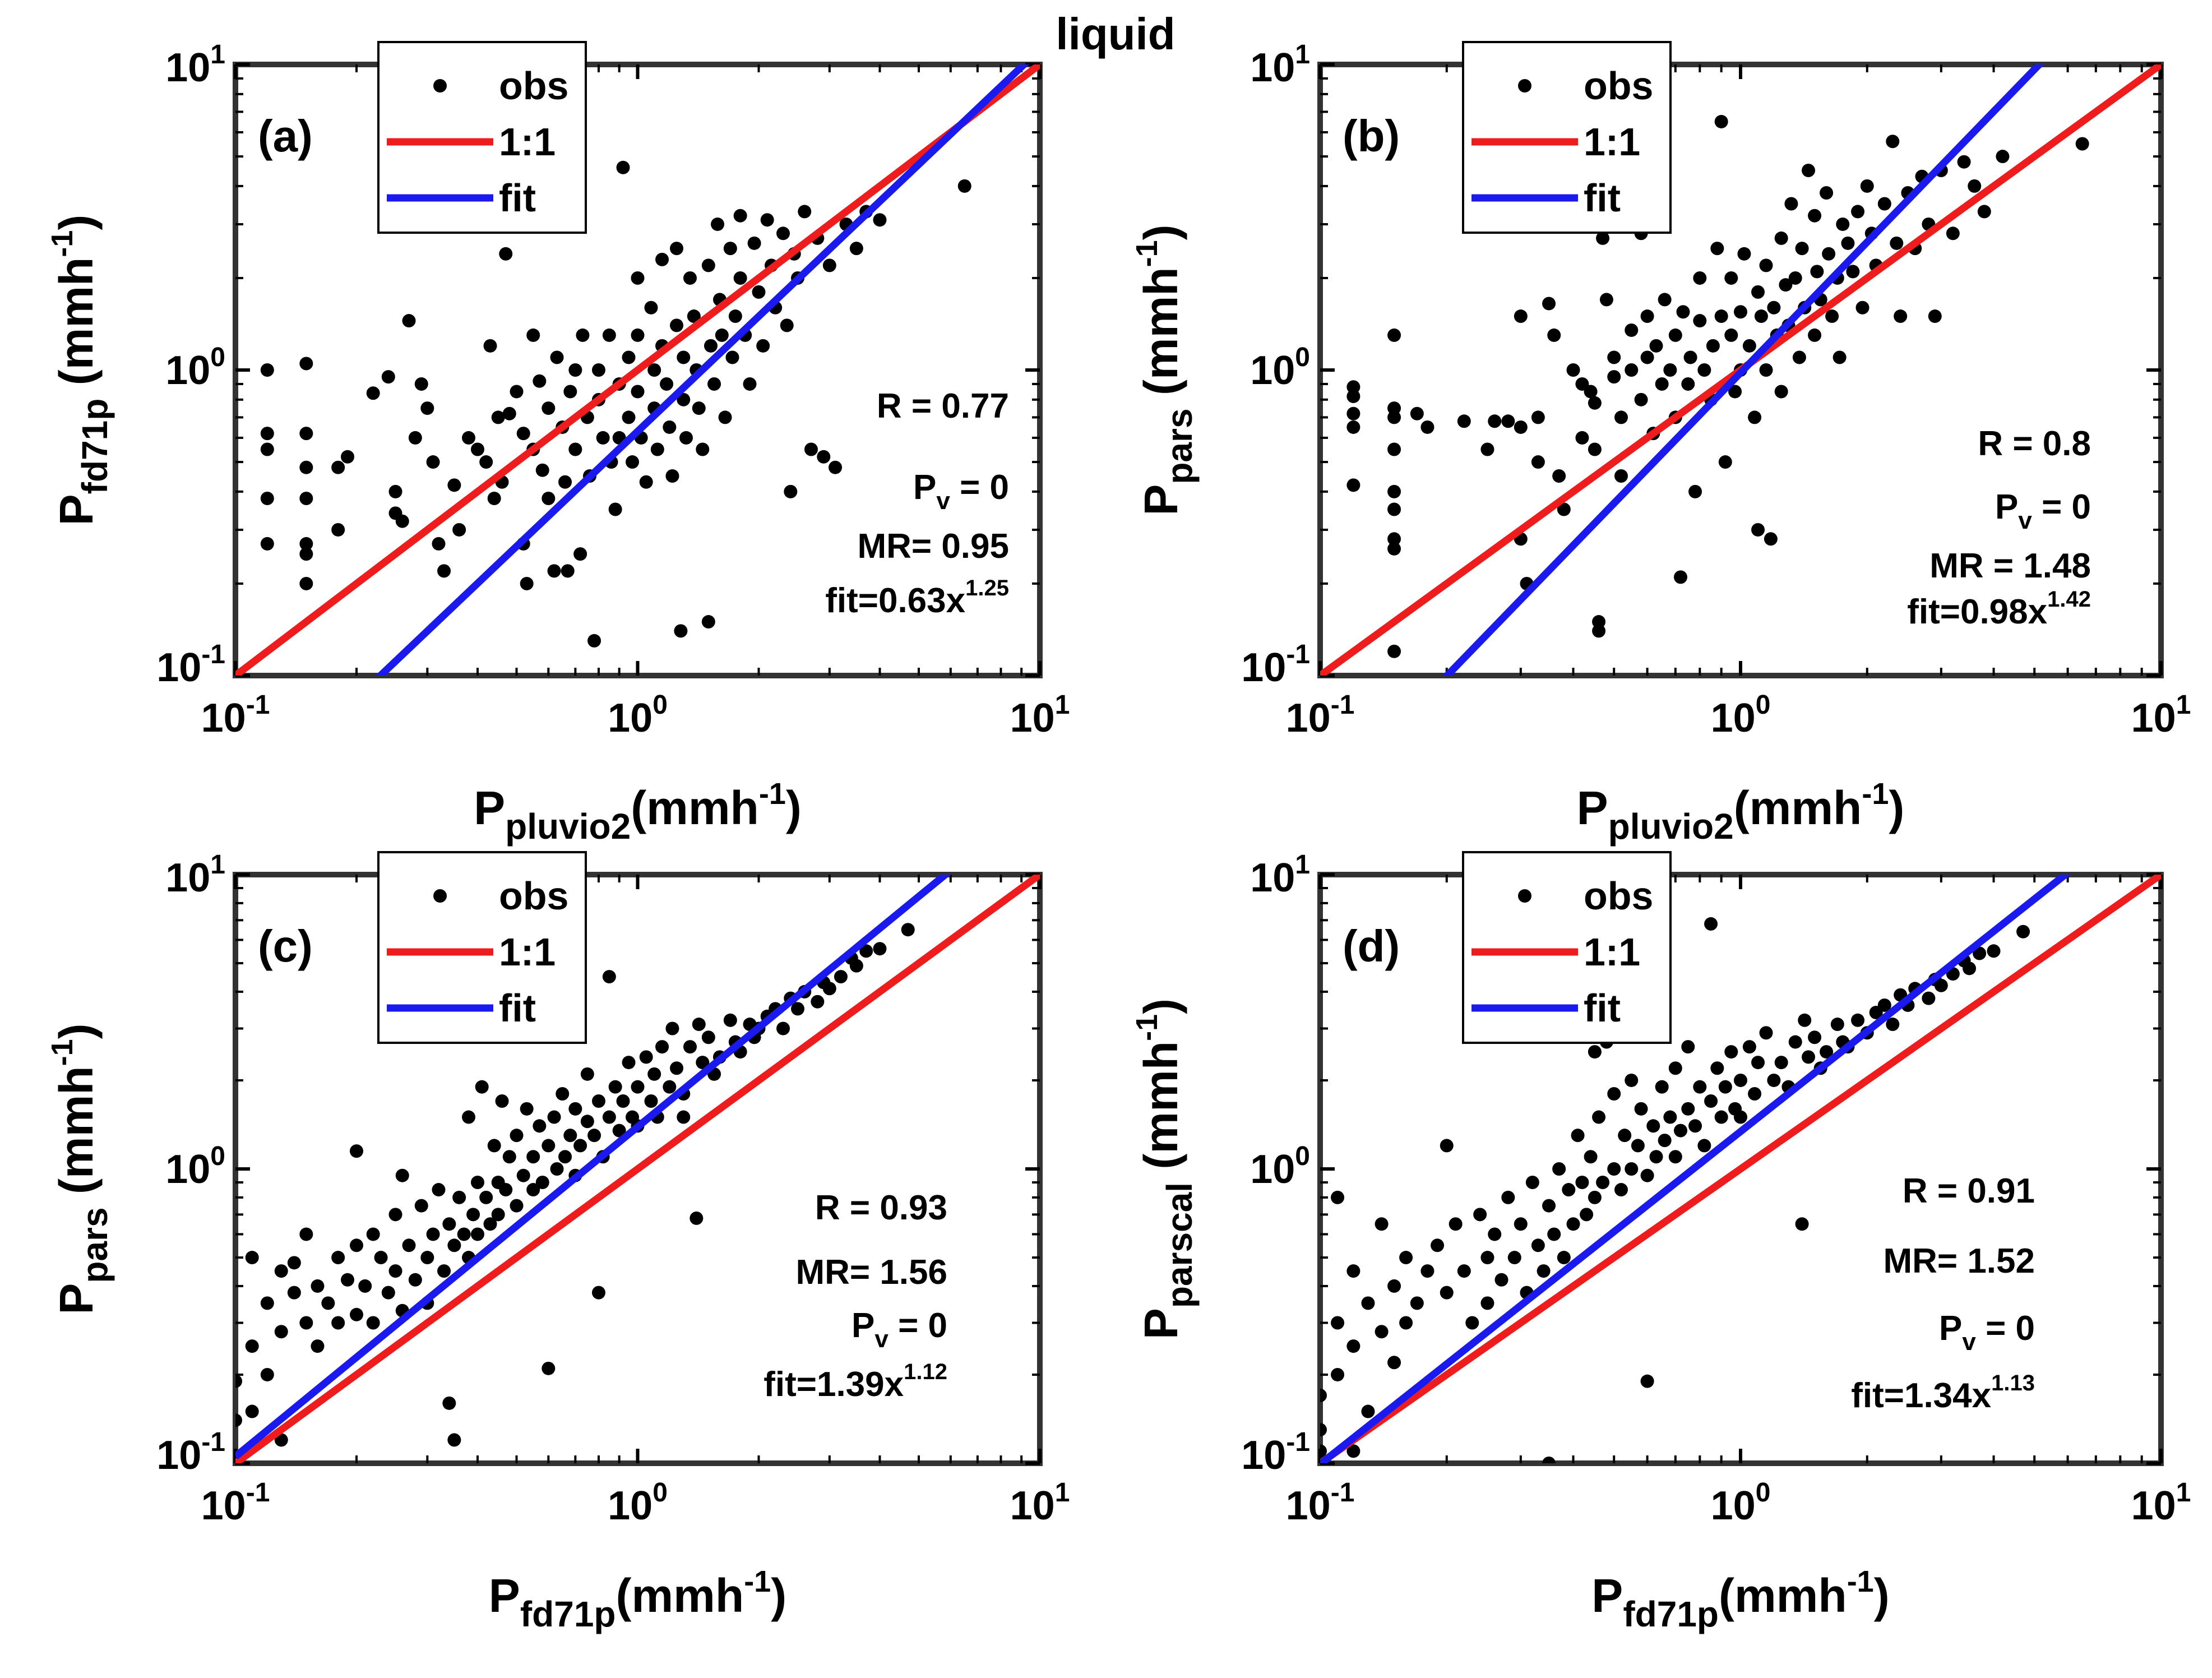 This screenshot has width=2212, height=1678. Describe the element at coordinates (440, 896) in the screenshot. I see `legend-obs-marker` at that location.